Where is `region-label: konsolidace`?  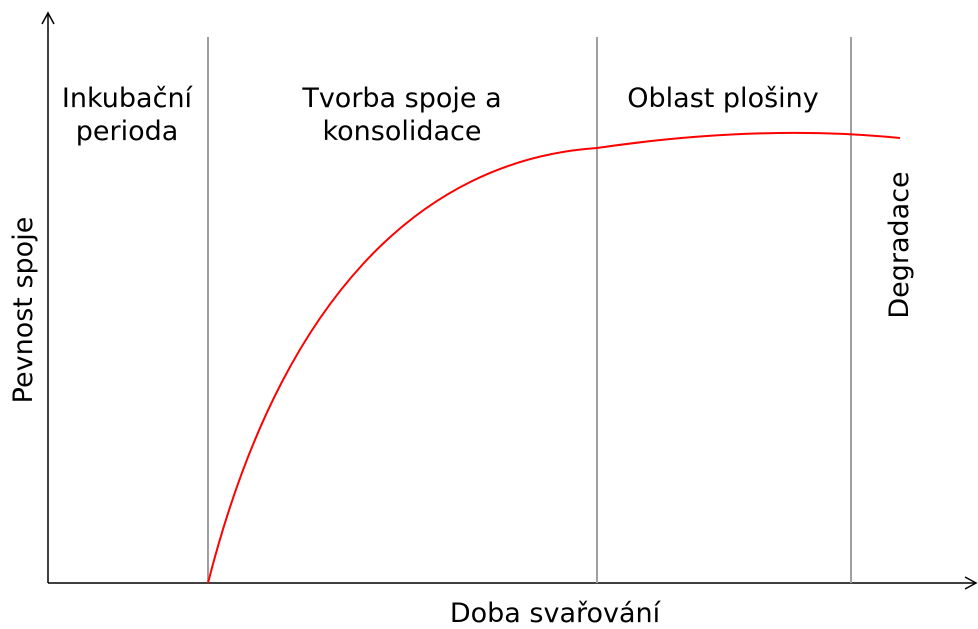 region-label: konsolidace is located at coordinates (401, 131).